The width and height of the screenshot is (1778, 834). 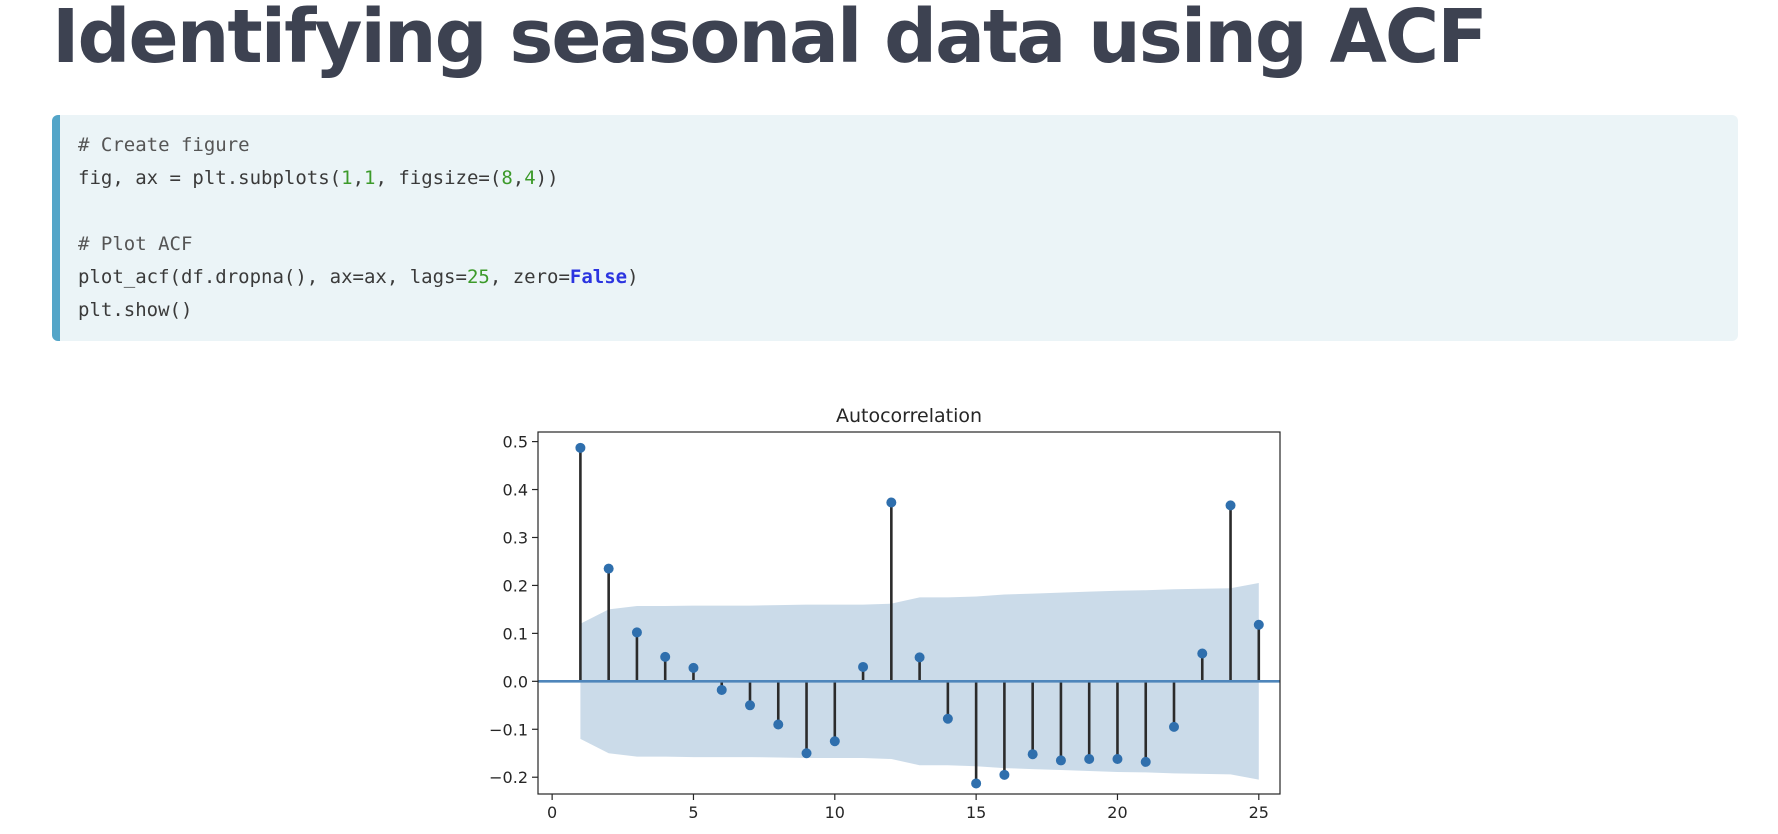 I want to click on x-tick-label: 15, so click(x=976, y=812).